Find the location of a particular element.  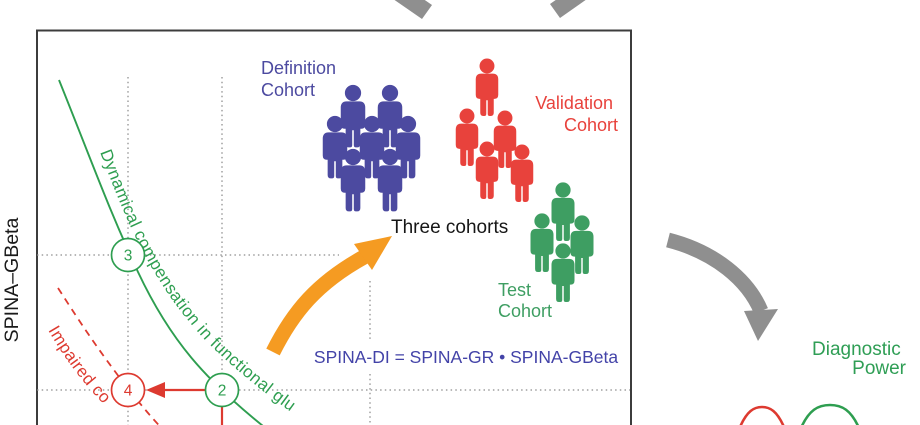

gray-arrow-to-diagnostic is located at coordinates (722, 286).